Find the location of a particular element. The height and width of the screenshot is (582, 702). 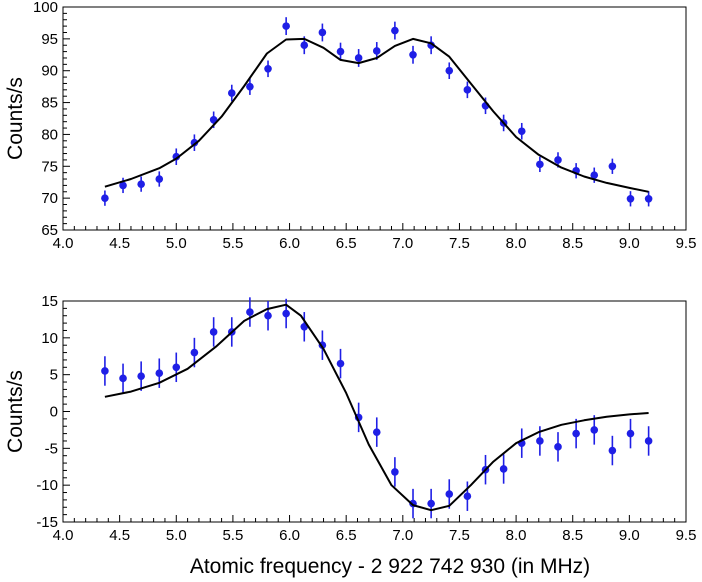

y-tick-label: 10 is located at coordinates (49, 338).